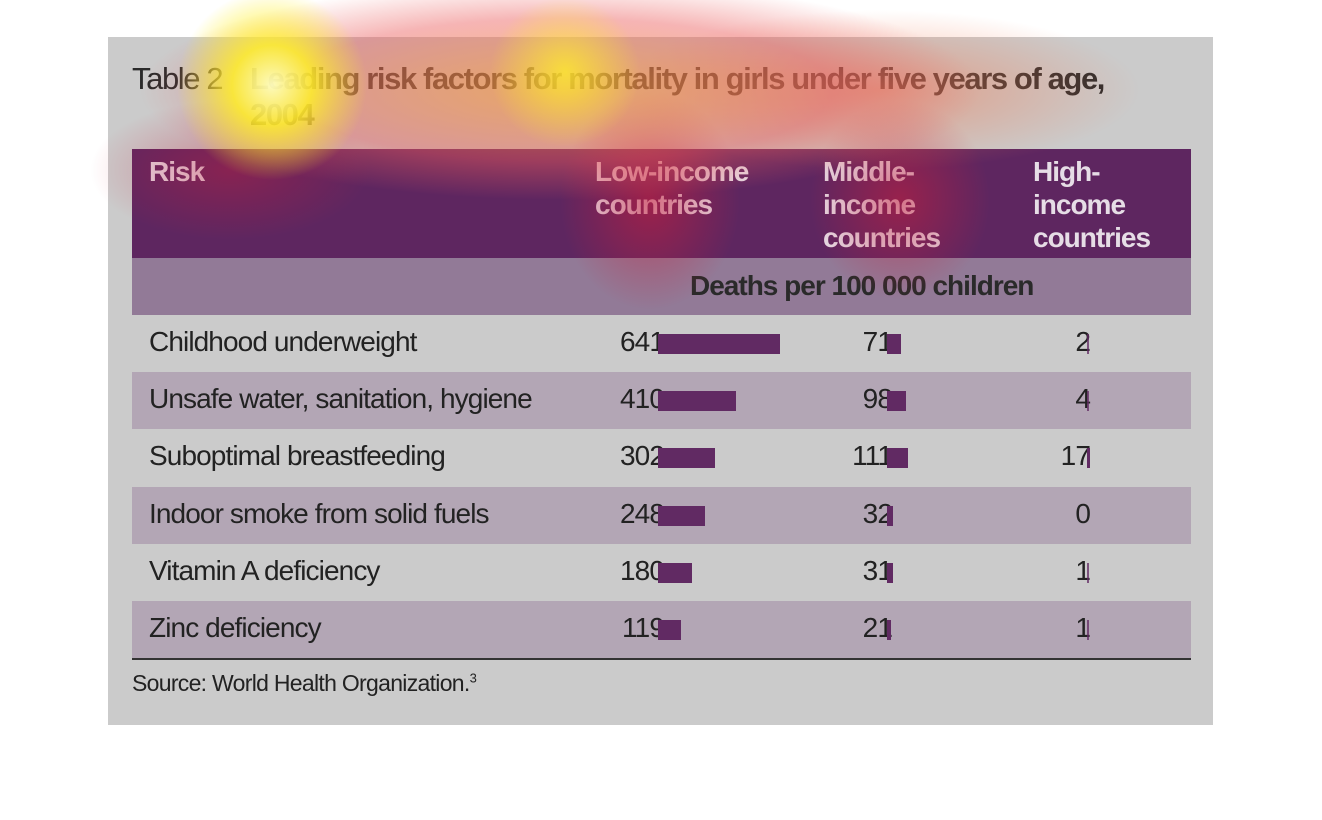 Image resolution: width=1322 pixels, height=820 pixels. I want to click on table-row: Childhood underweight 641 71 2, so click(661, 343).